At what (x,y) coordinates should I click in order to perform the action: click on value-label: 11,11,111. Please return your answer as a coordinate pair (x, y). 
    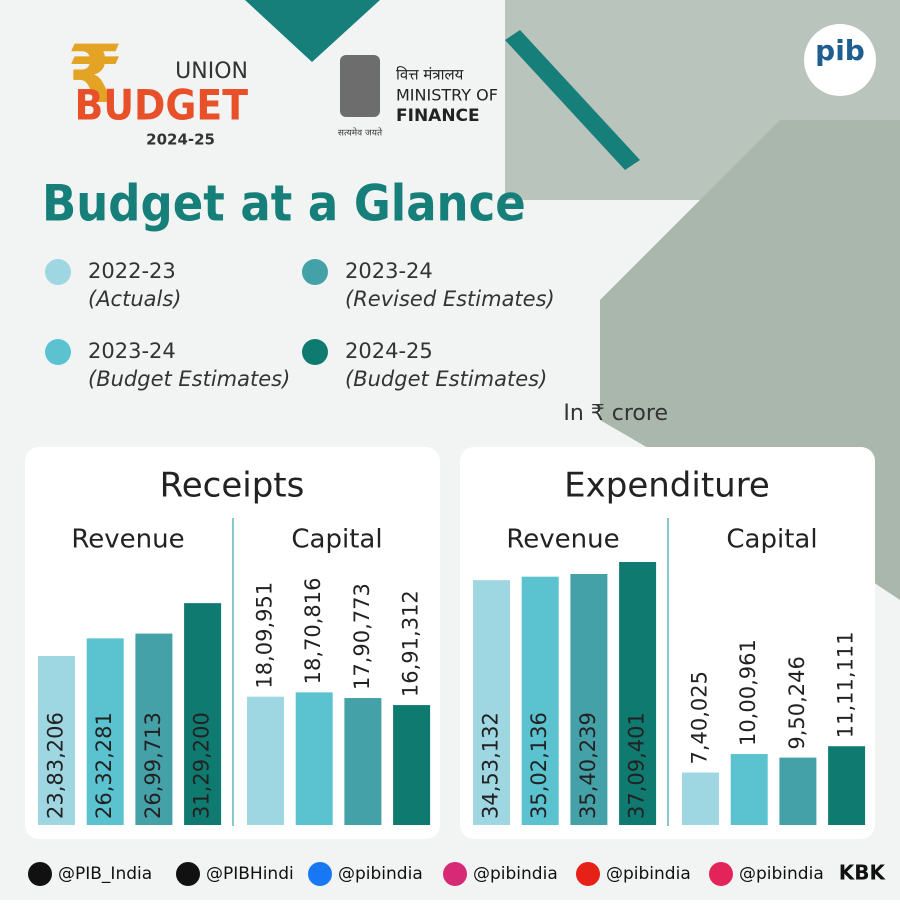
    Looking at the image, I should click on (846, 684).